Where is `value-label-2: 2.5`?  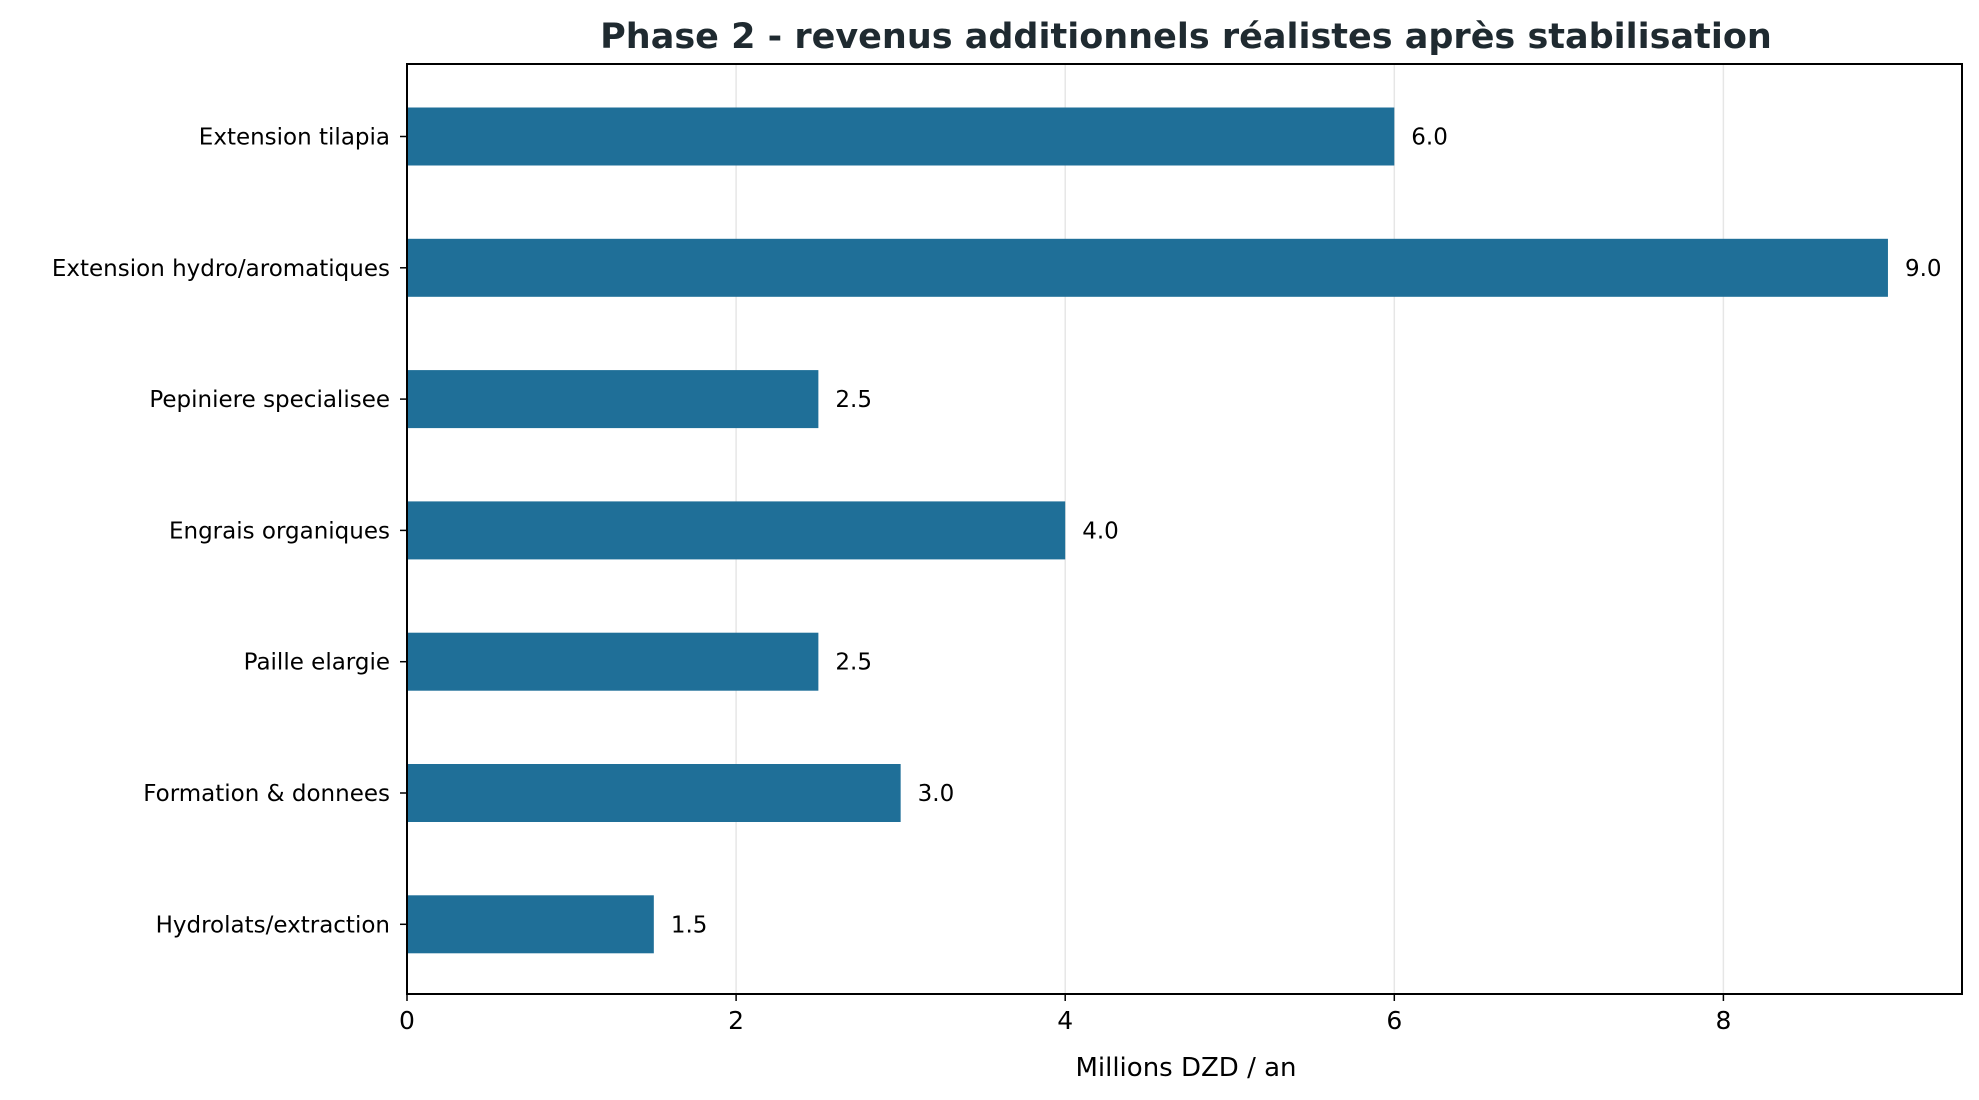 value-label-2: 2.5 is located at coordinates (853, 400).